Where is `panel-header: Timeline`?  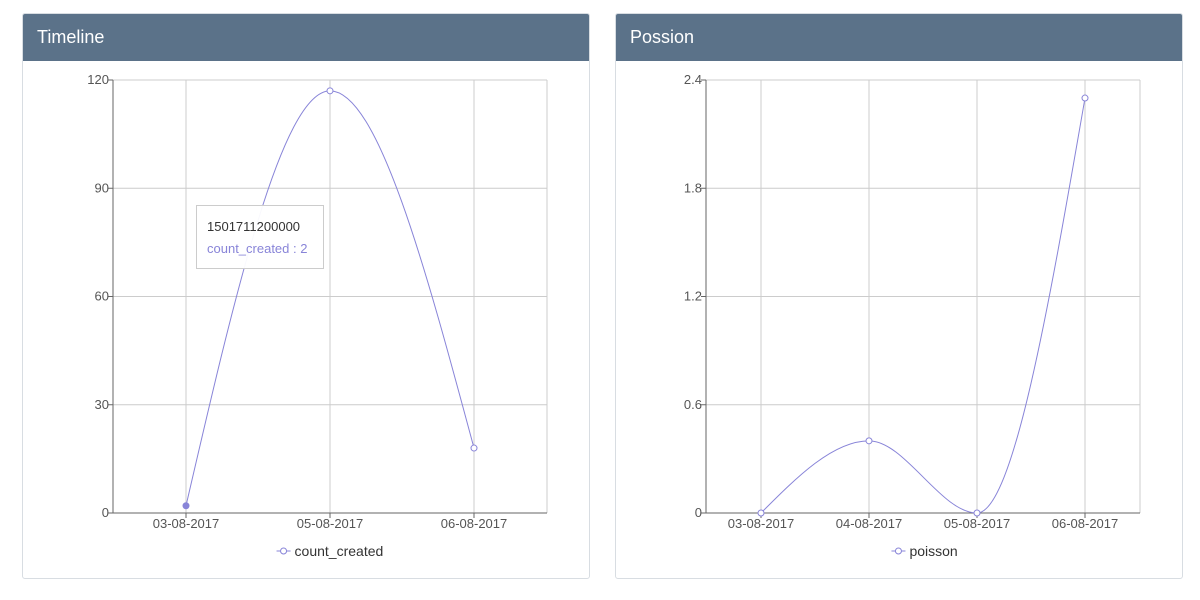 panel-header: Timeline is located at coordinates (306, 37).